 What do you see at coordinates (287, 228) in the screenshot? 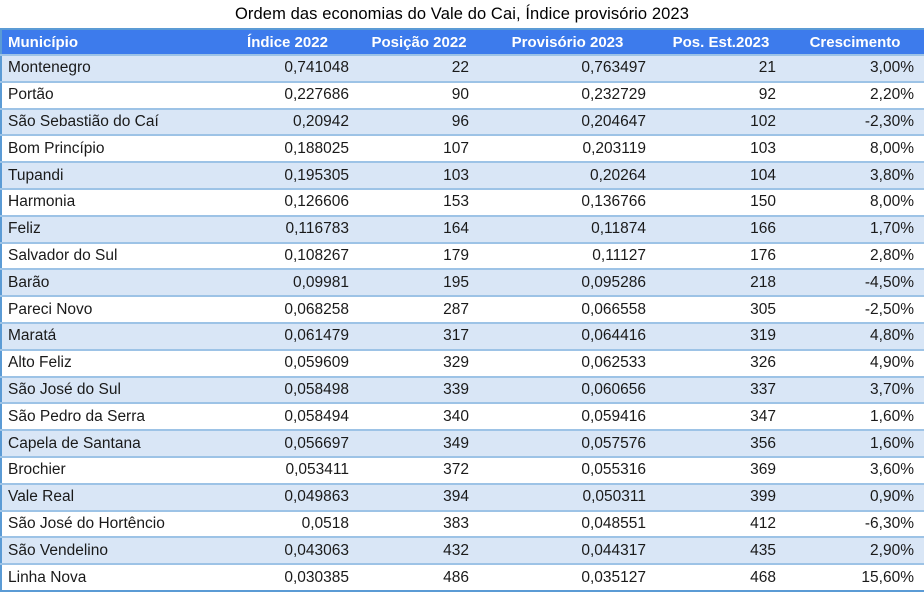
I see `cell-6-1: 0,116783` at bounding box center [287, 228].